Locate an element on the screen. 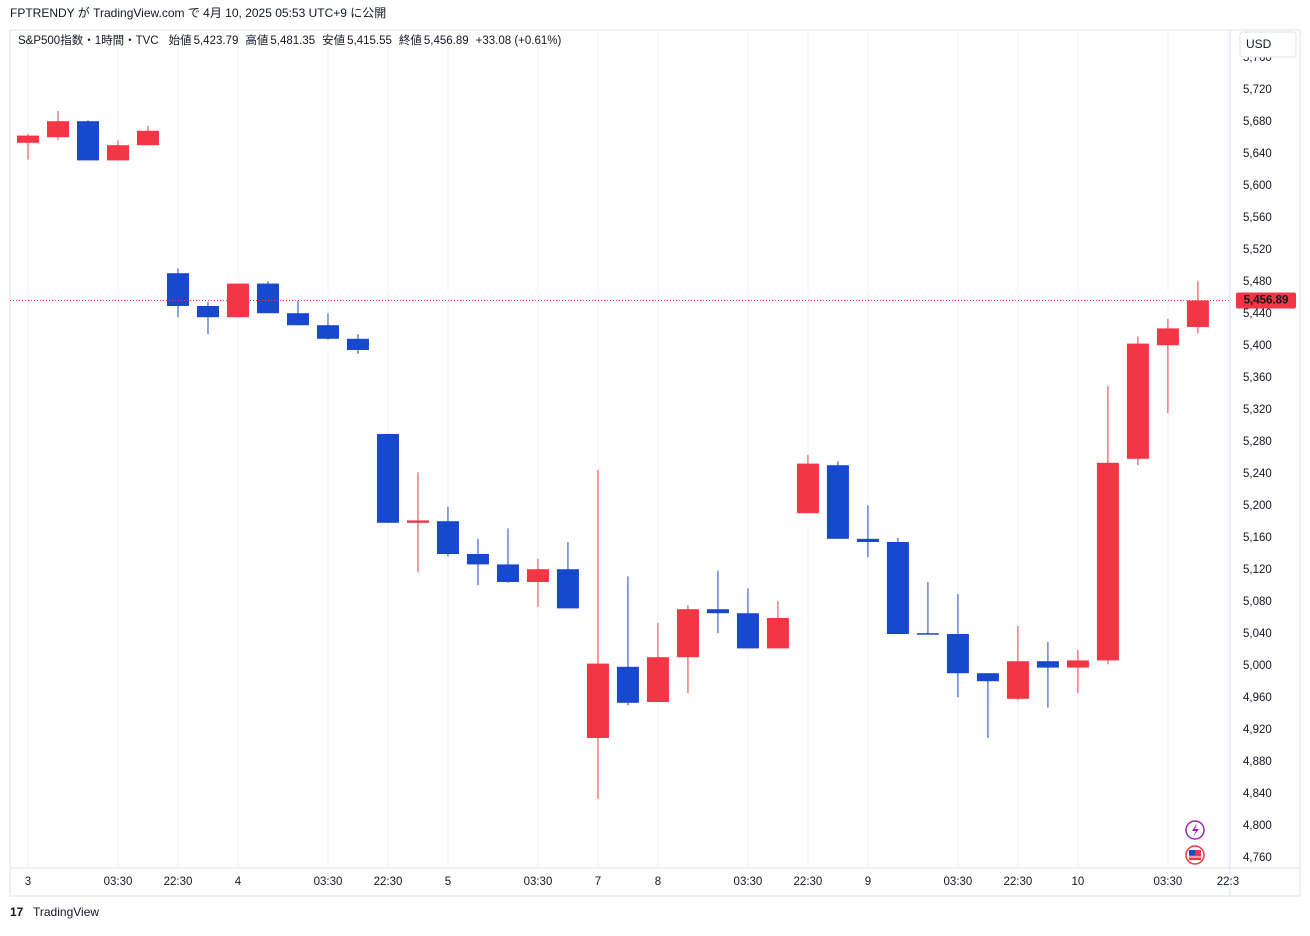 Image resolution: width=1310 pixels, height=936 pixels. y-tick-label: 5,120 is located at coordinates (1257, 570).